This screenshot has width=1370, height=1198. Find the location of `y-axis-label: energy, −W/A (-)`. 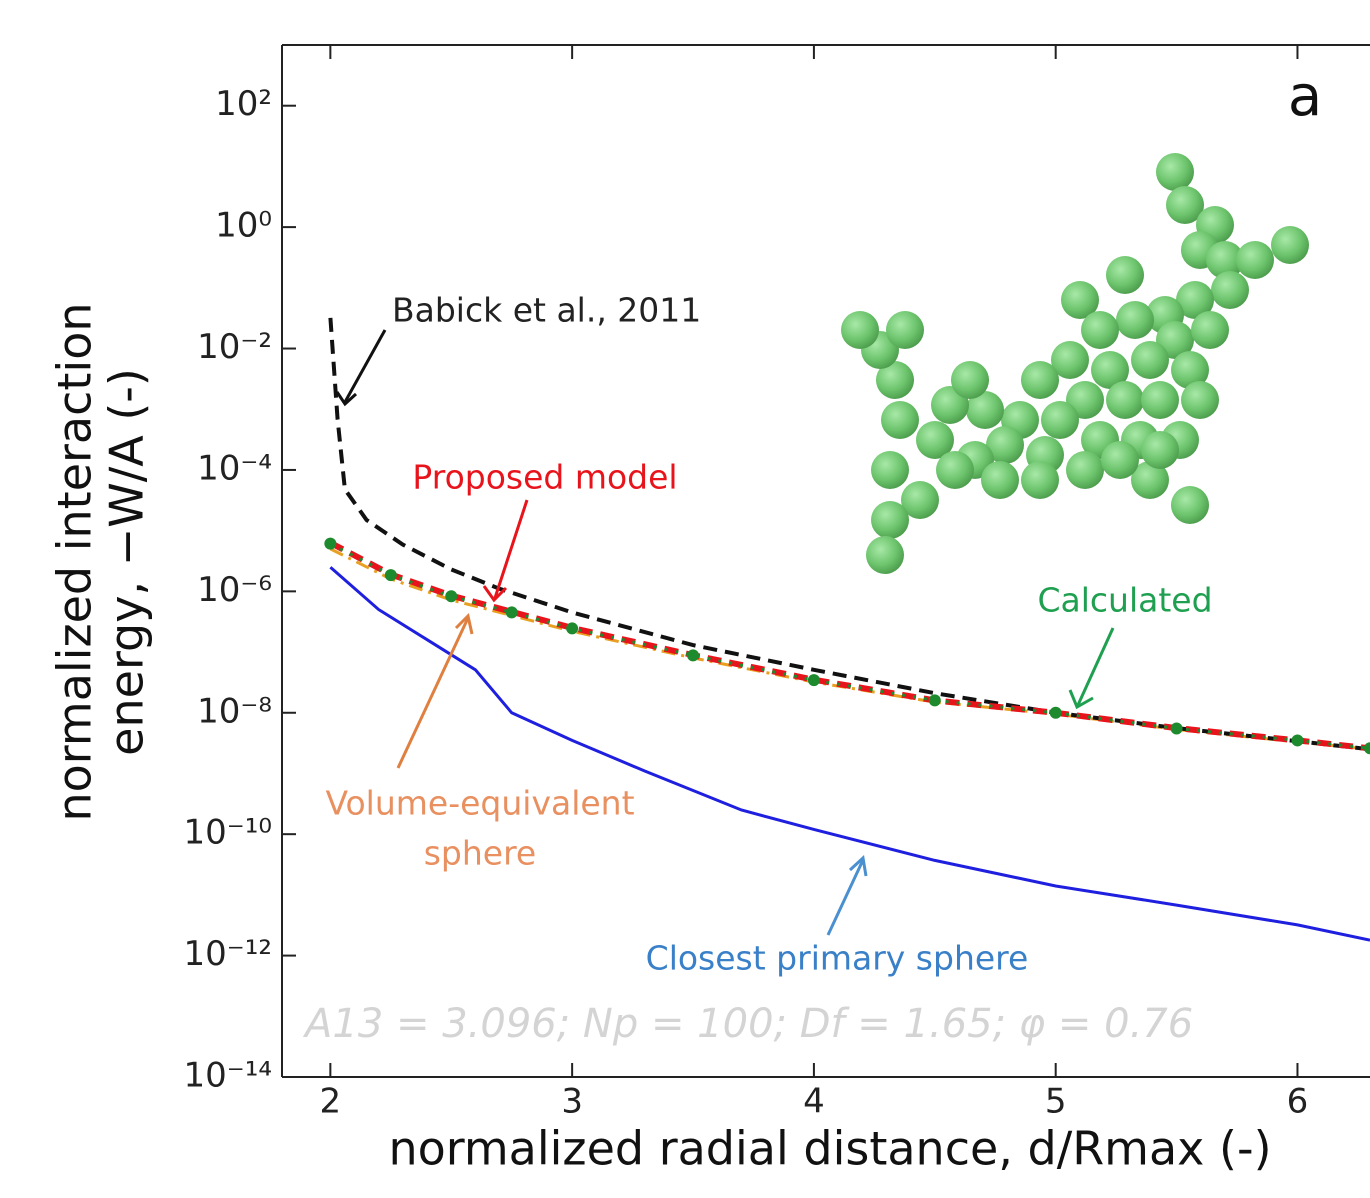

y-axis-label: energy, −W/A (-) is located at coordinates (127, 562).